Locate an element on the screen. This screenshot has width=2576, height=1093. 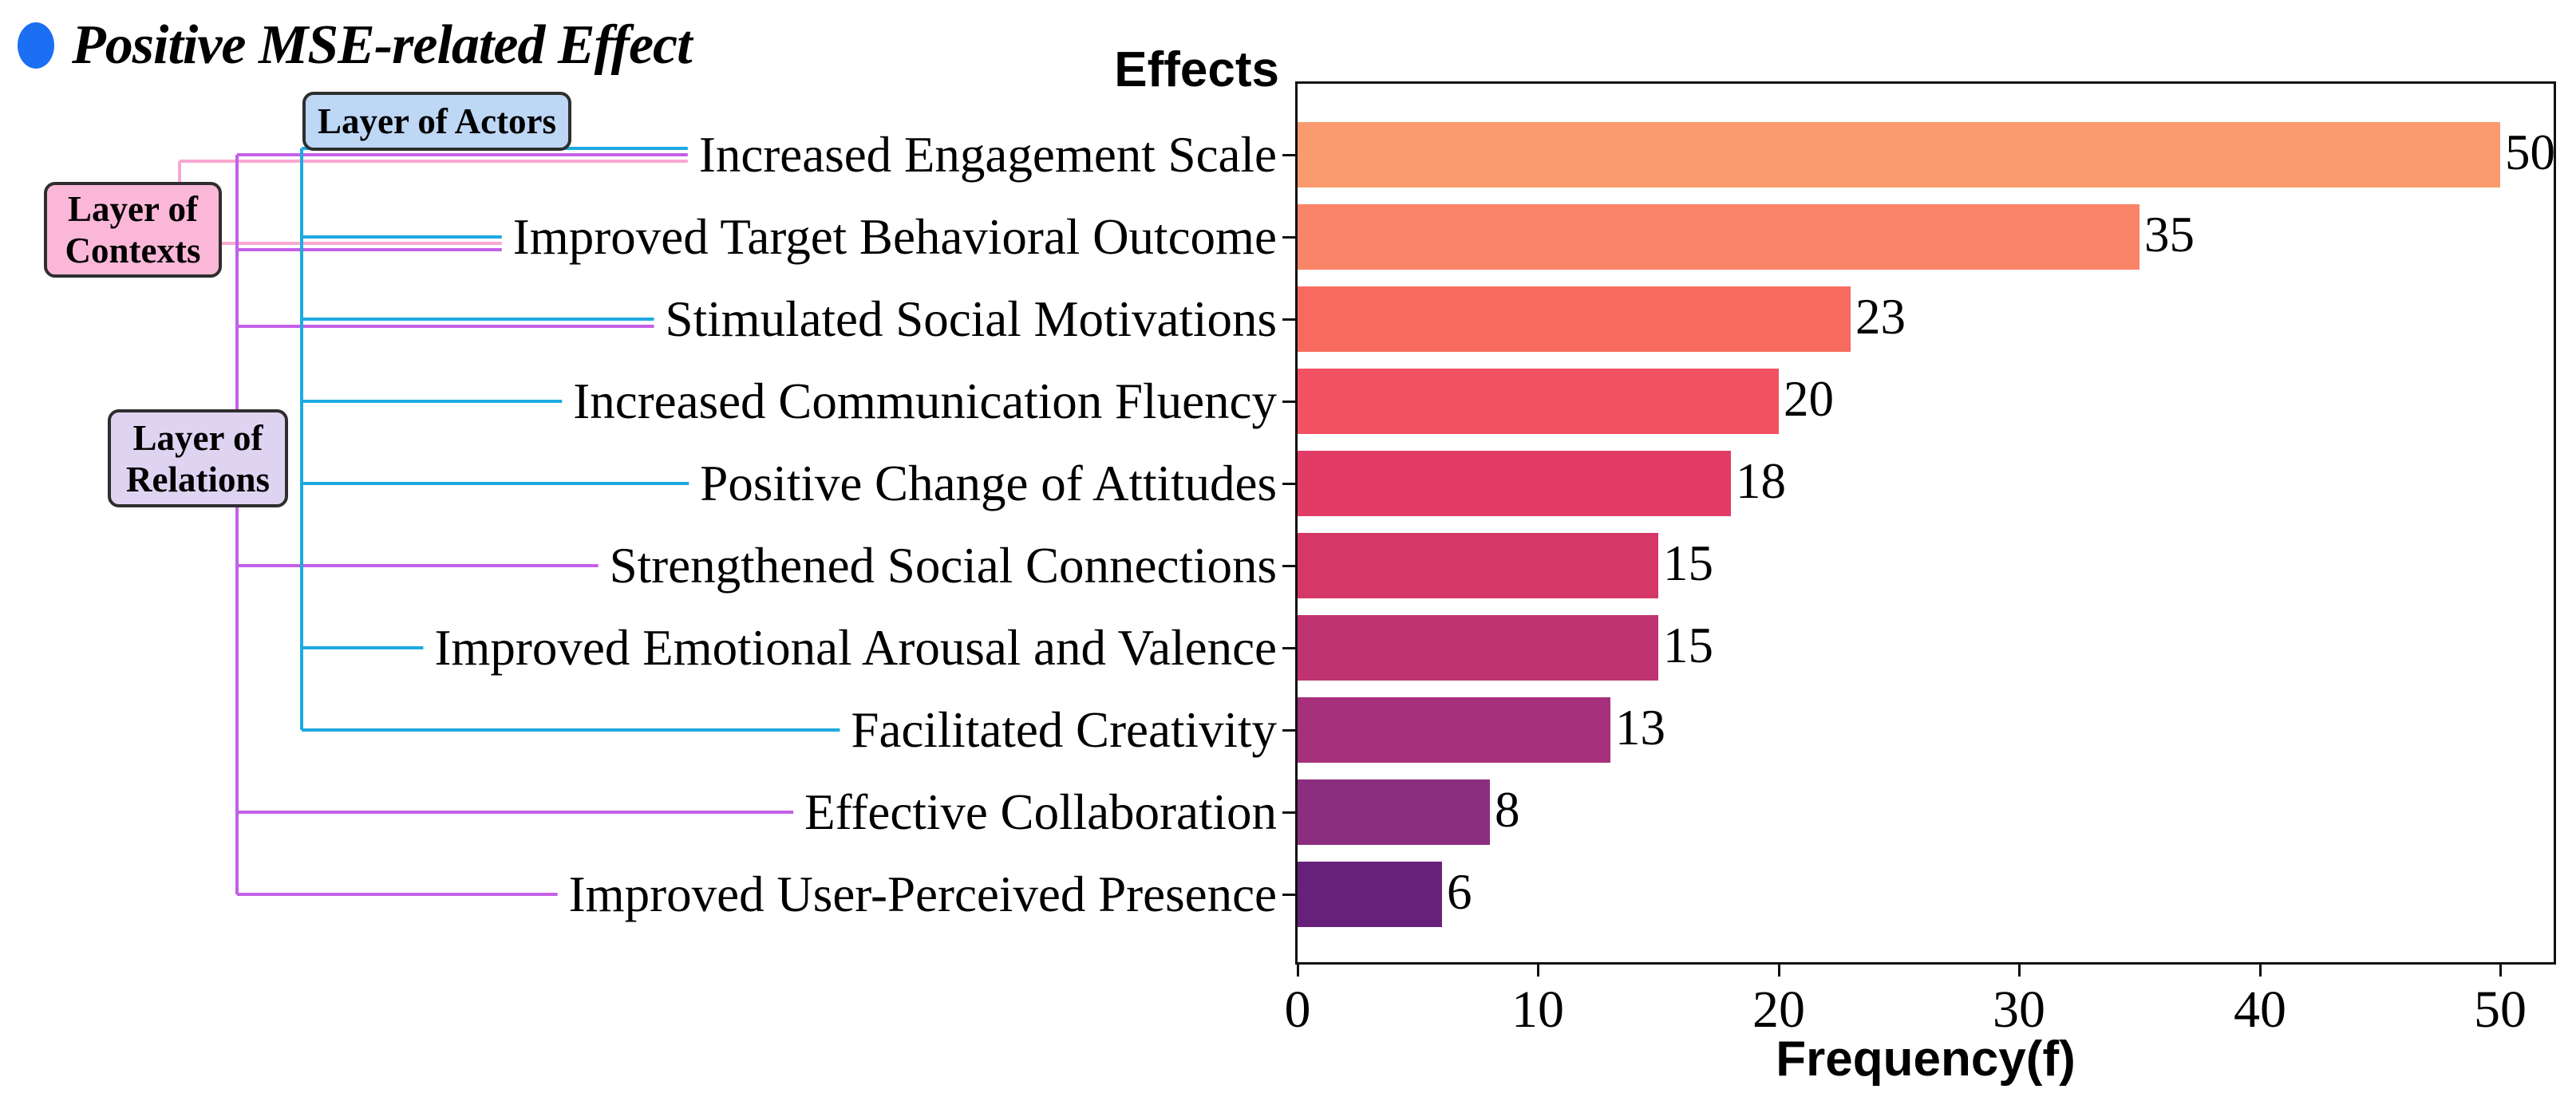
x-tick-label: 40 is located at coordinates (2260, 1010).